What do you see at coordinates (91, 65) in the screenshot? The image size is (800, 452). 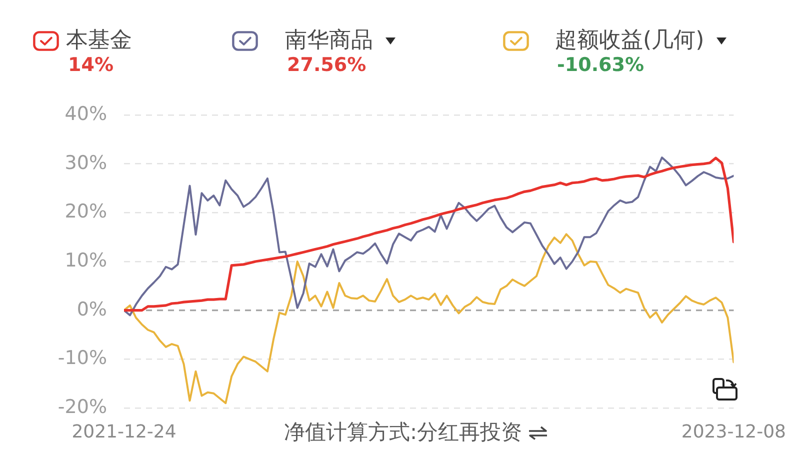 I see `text: 14%` at bounding box center [91, 65].